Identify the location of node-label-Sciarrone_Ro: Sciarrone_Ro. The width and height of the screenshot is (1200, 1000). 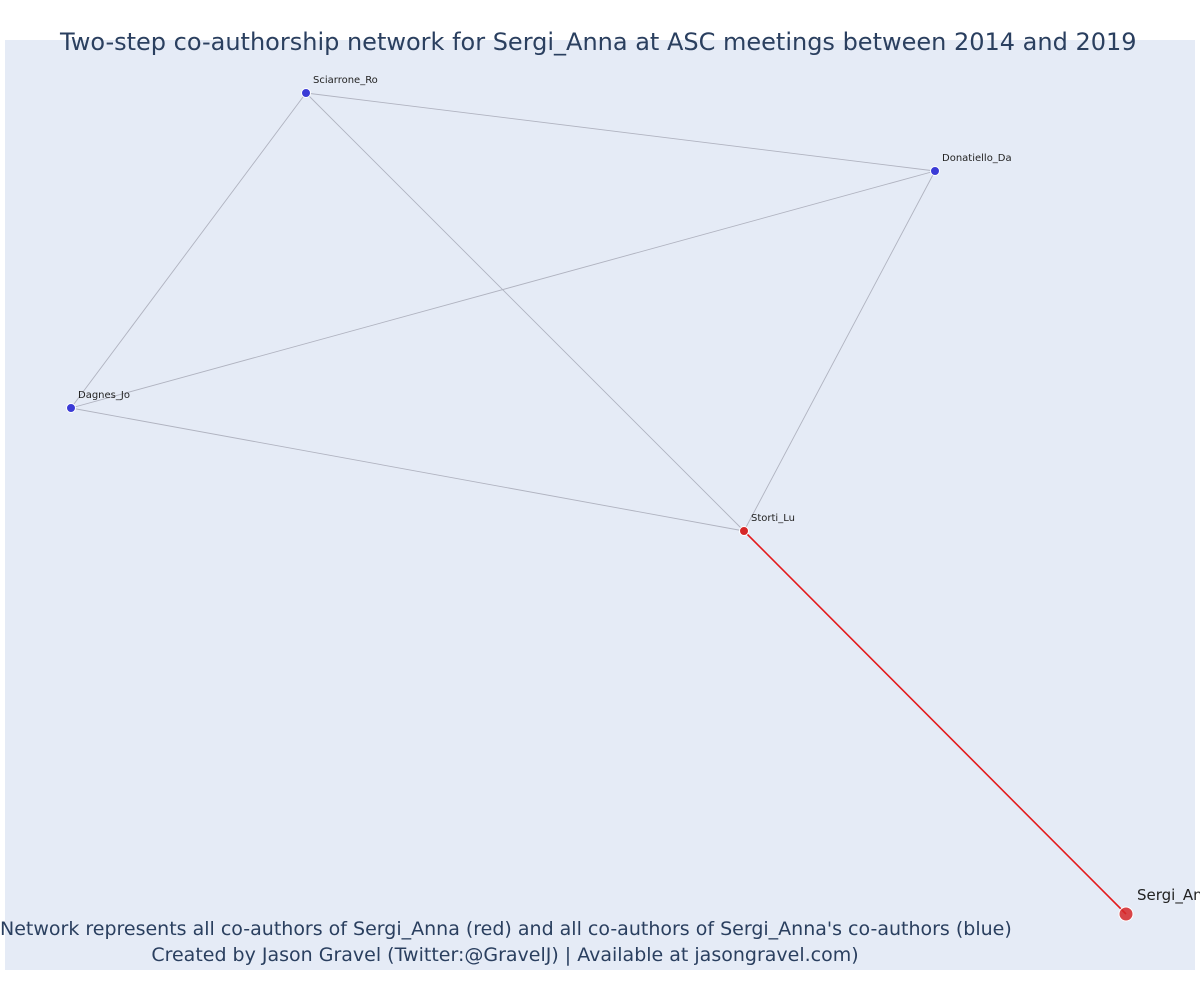
(345, 80).